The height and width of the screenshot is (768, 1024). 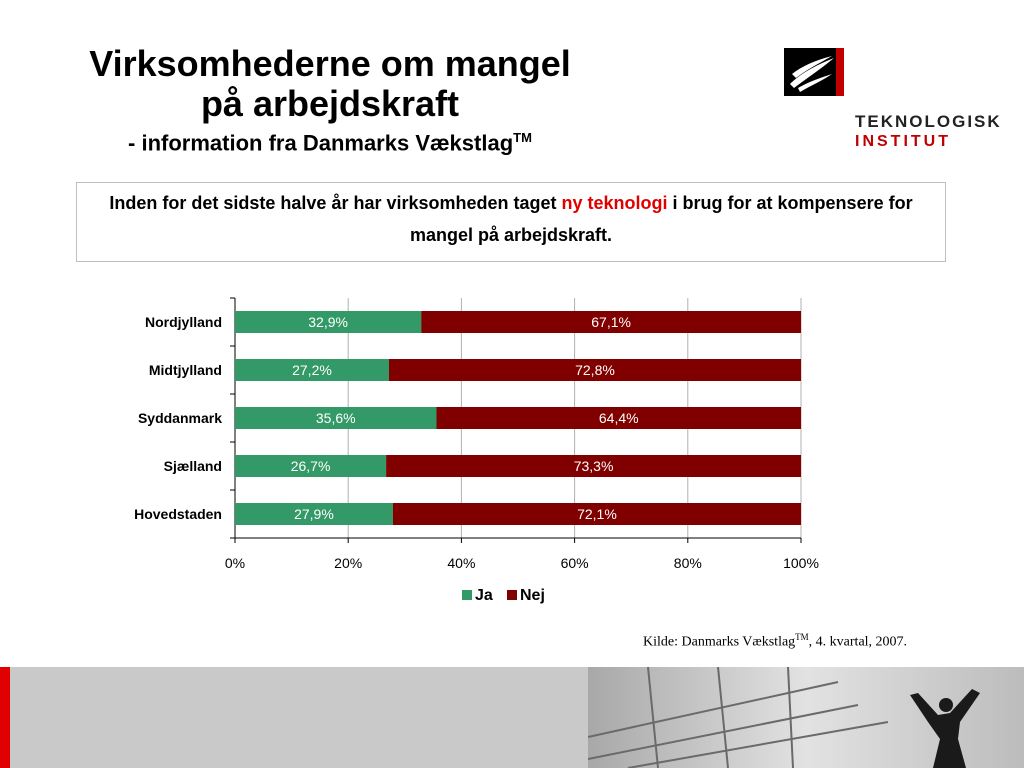 What do you see at coordinates (321, 143) in the screenshot?
I see `page-subtitle-text: - information fra Danmarks Vækstlag` at bounding box center [321, 143].